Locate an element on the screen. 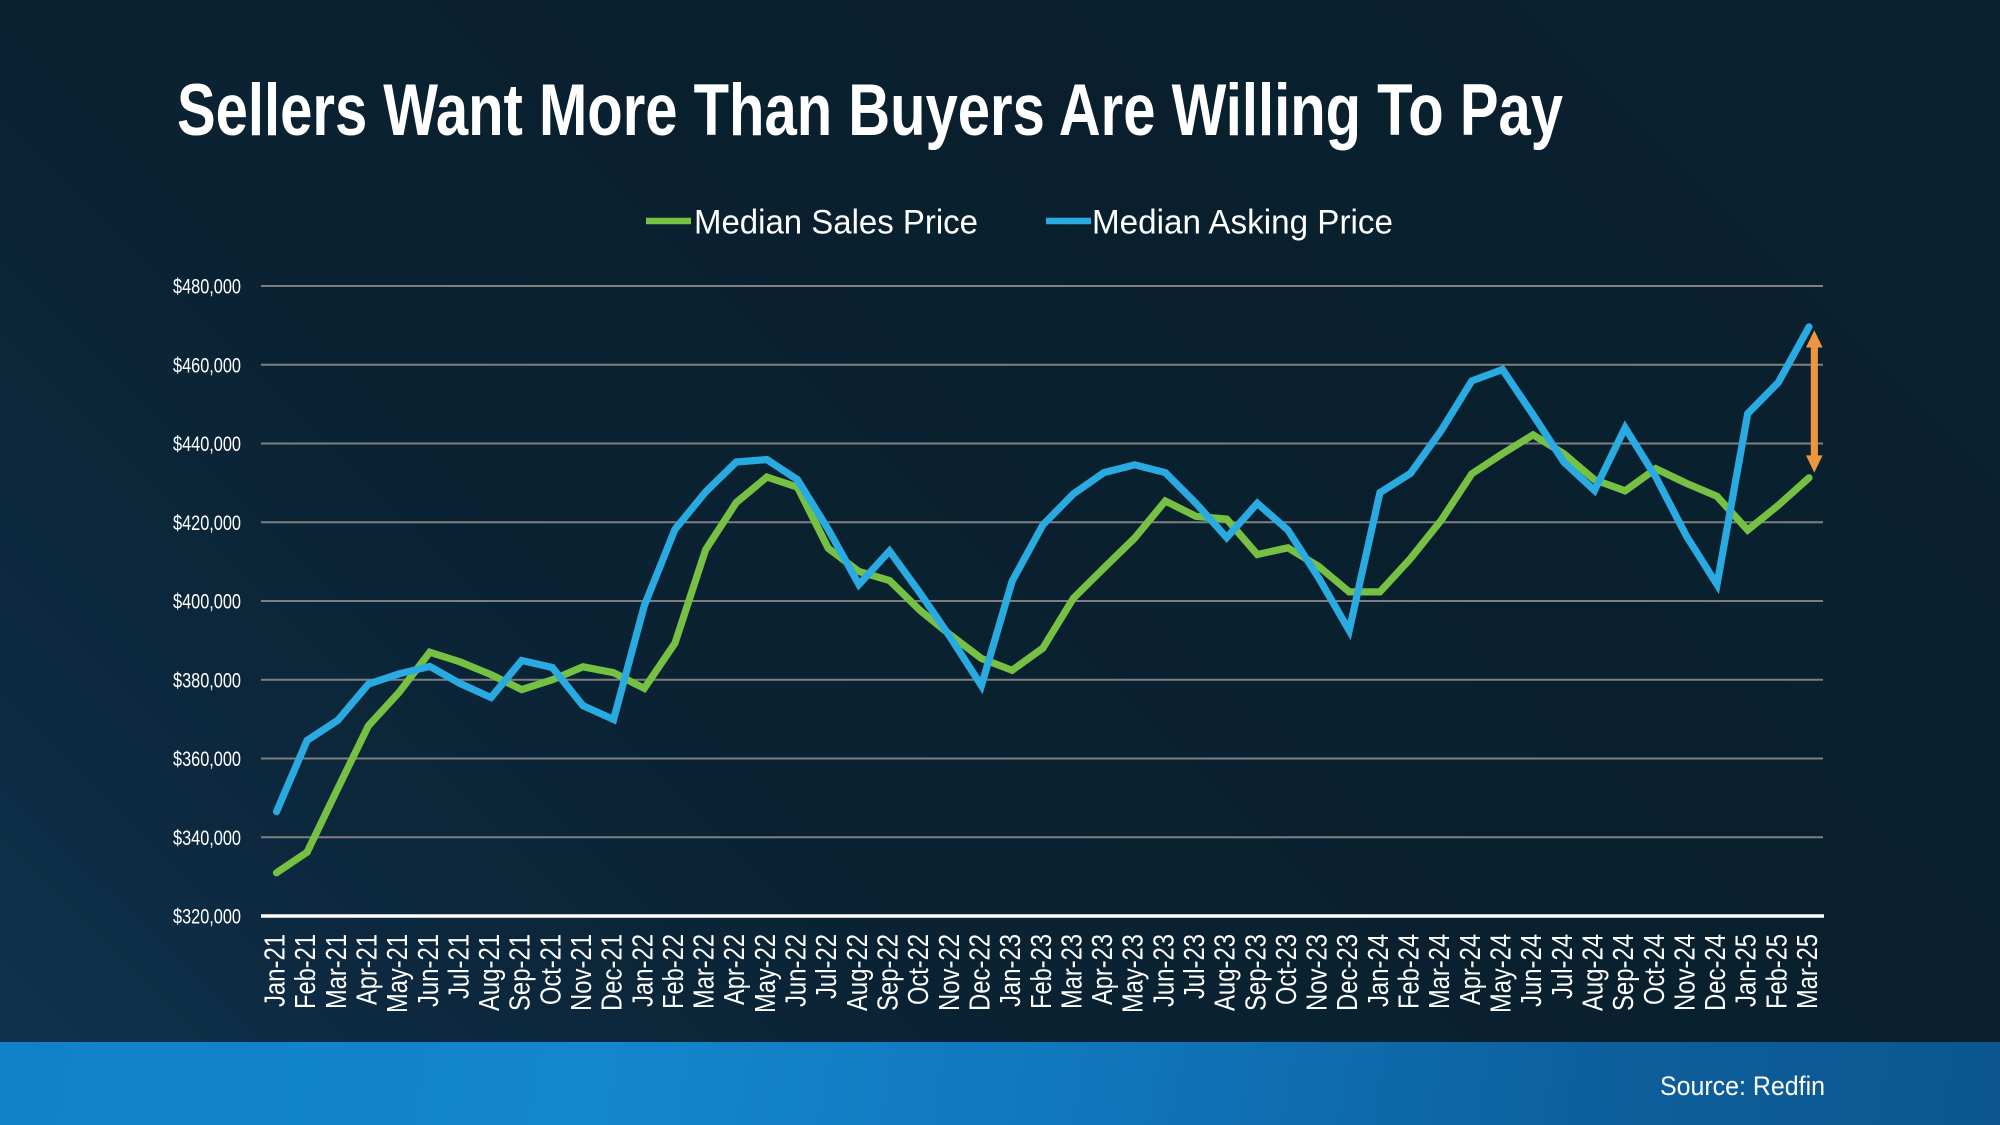 Image resolution: width=2000 pixels, height=1125 pixels. svg-text: Jul-23 is located at coordinates (1195, 966).